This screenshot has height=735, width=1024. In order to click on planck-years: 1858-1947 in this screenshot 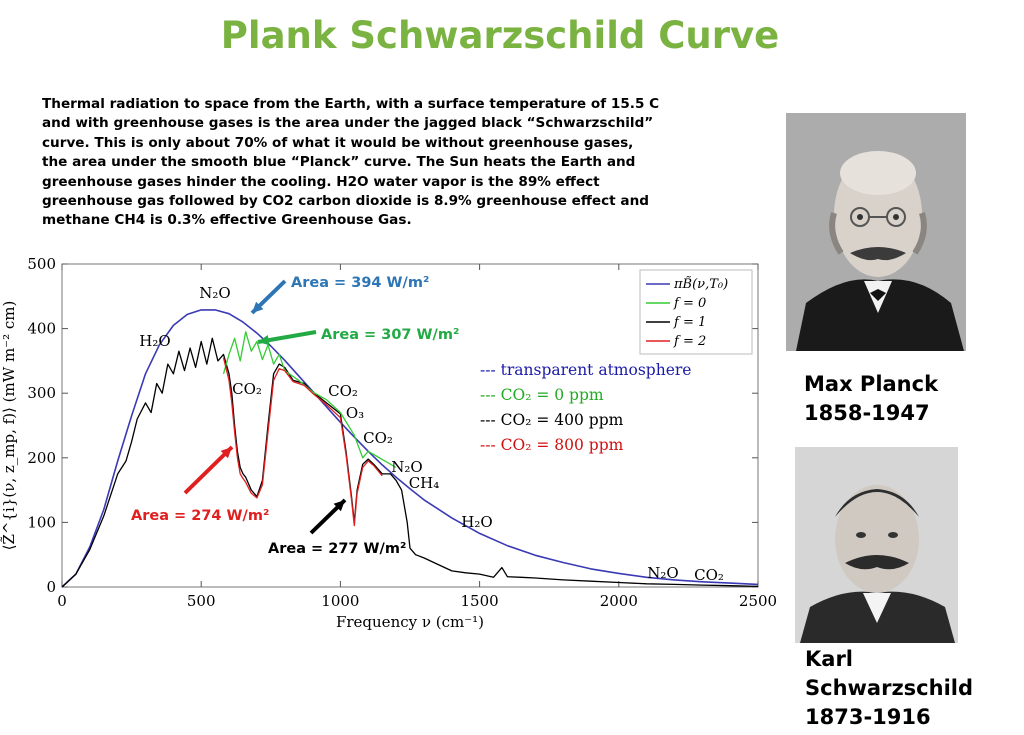, I will do `click(867, 413)`.